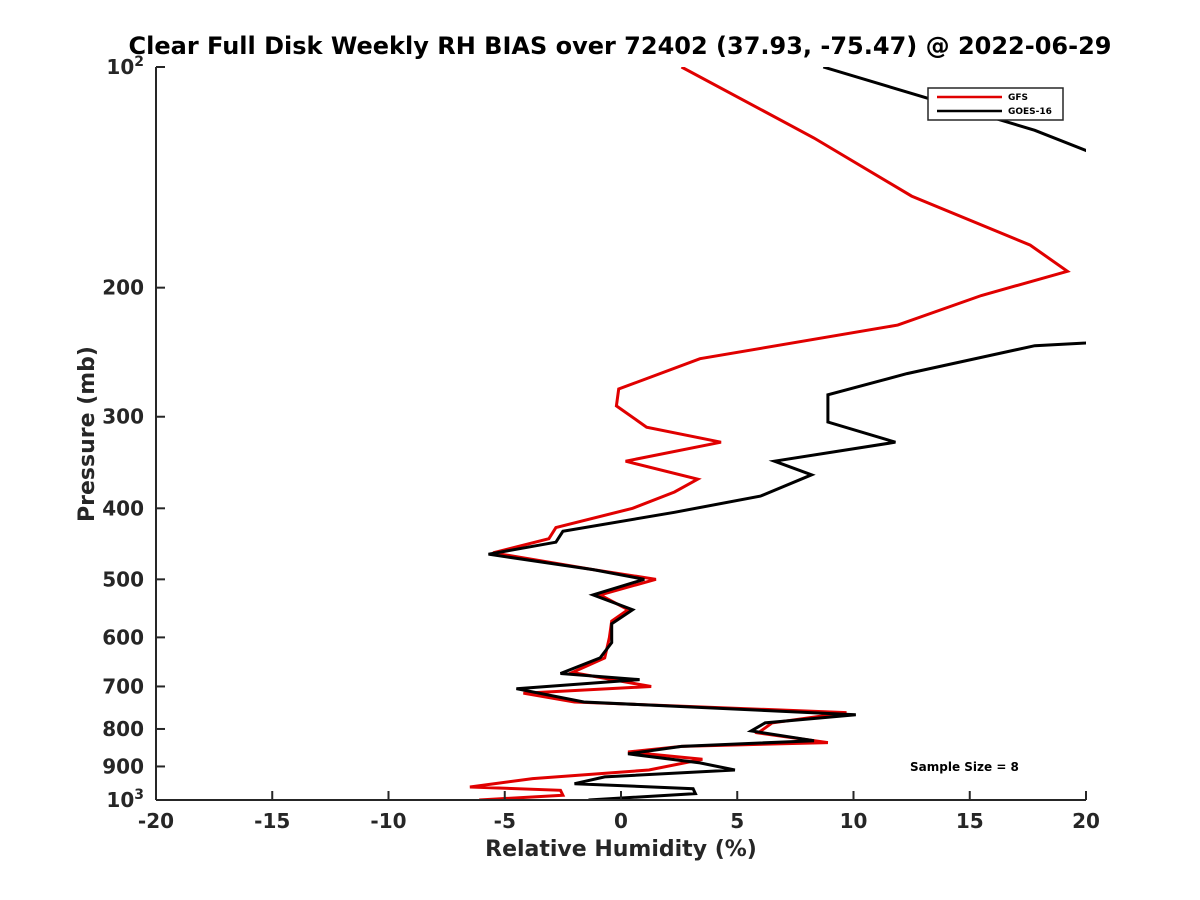 The image size is (1200, 900). I want to click on x-tick-label: 20, so click(1086, 821).